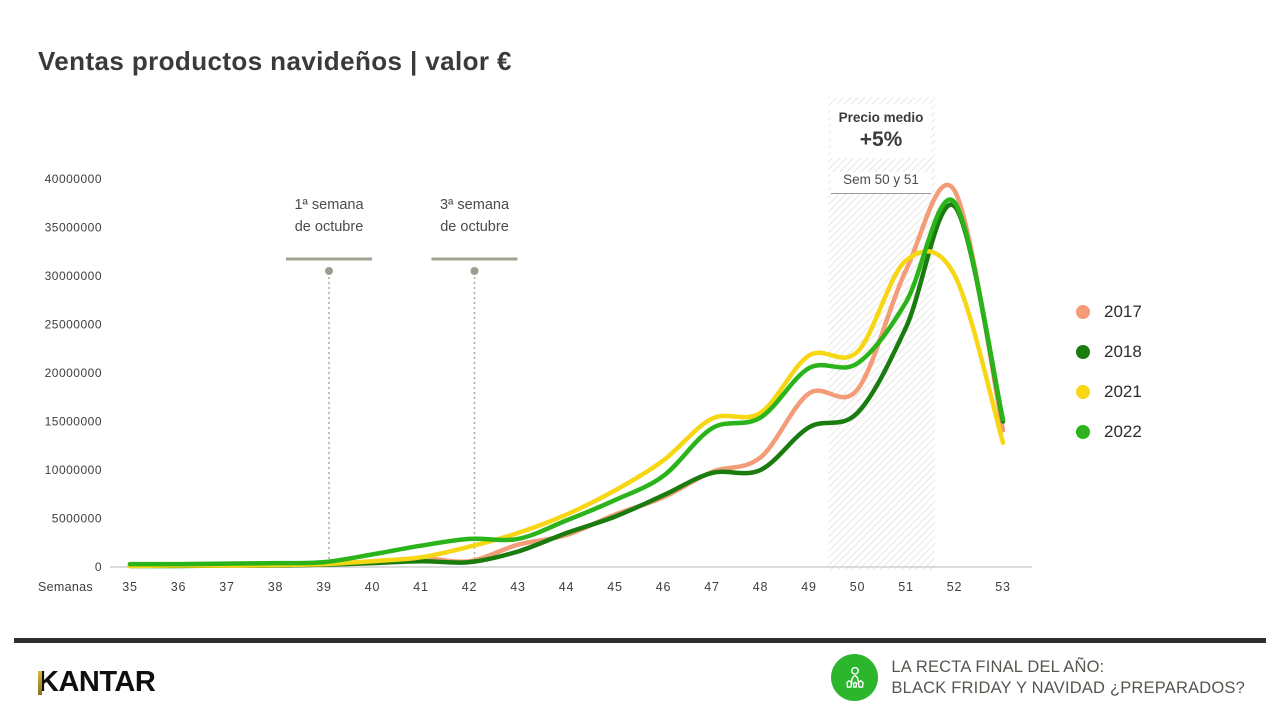 The width and height of the screenshot is (1280, 720). I want to click on legend-item-2022: 2022, so click(1109, 432).